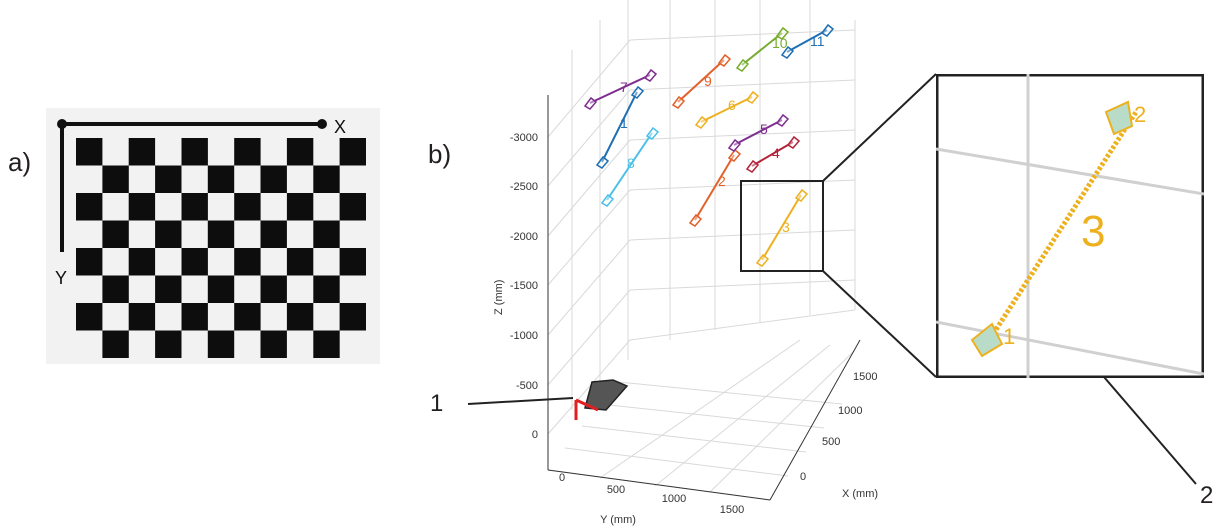  What do you see at coordinates (624, 123) in the screenshot?
I see `camera-id-label: 1` at bounding box center [624, 123].